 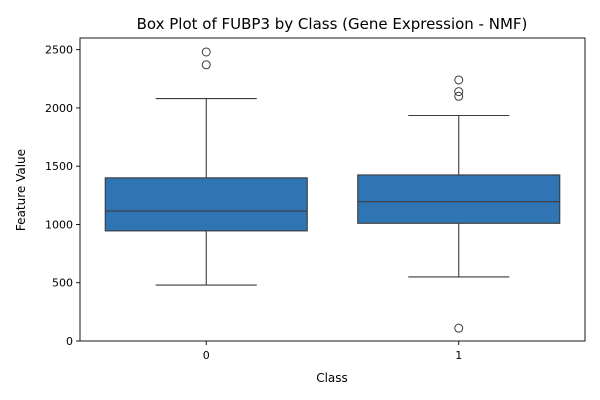 I want to click on x-tick-label: 1, so click(x=458, y=355).